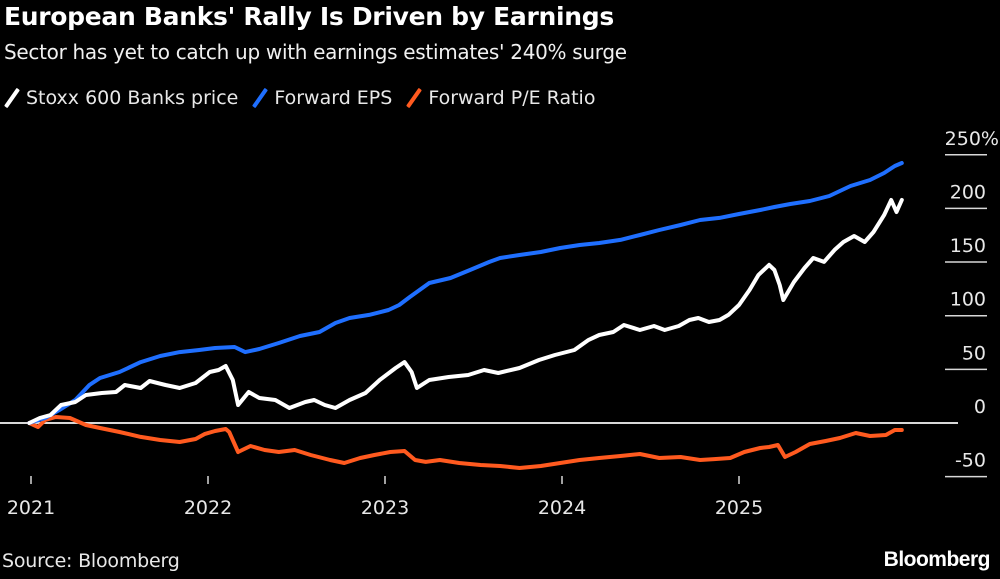  What do you see at coordinates (968, 192) in the screenshot?
I see `y-tick-label: 200` at bounding box center [968, 192].